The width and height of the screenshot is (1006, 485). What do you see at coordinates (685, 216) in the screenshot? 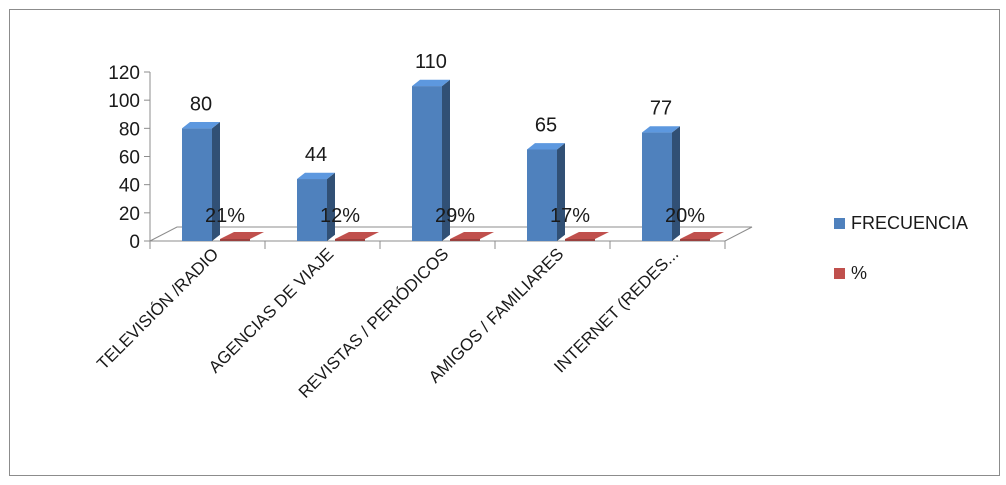
I see `data-label-percent: 20%` at bounding box center [685, 216].